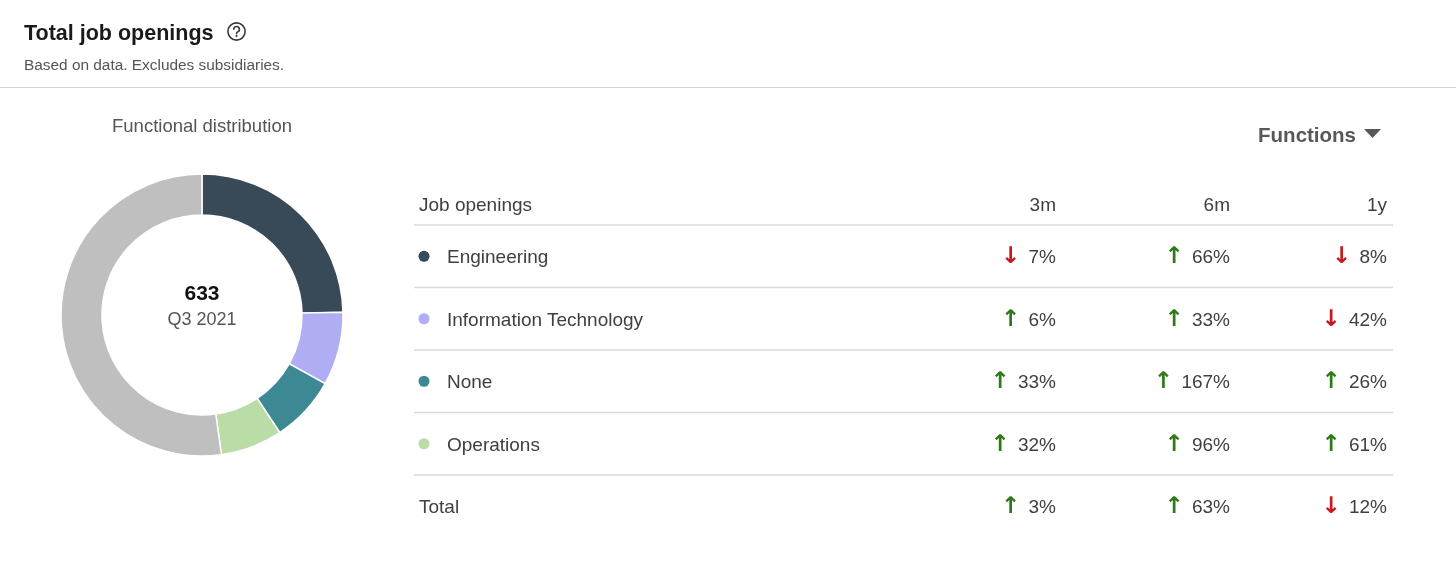 This screenshot has width=1456, height=568. I want to click on data-label: ↑ 32%, so click(1023, 442).